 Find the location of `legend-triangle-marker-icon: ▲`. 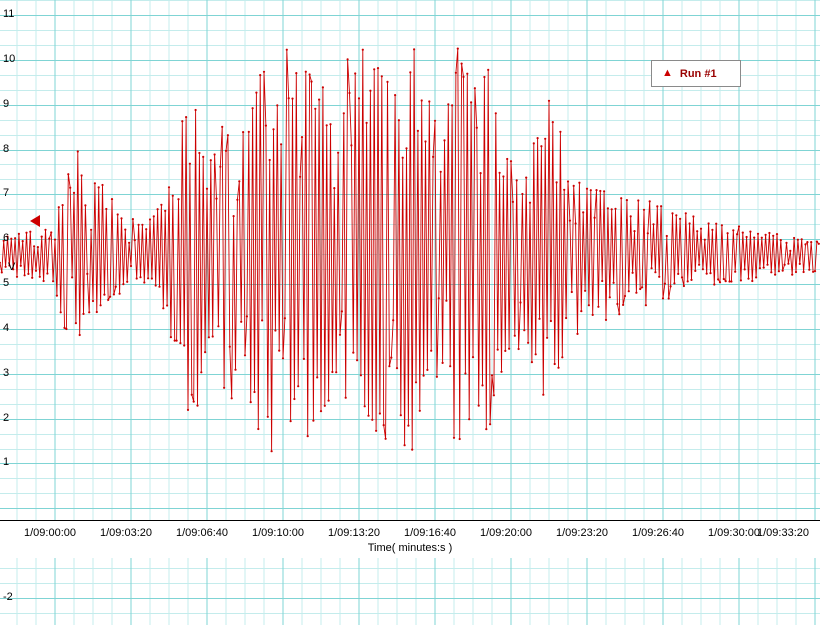

legend-triangle-marker-icon: ▲ is located at coordinates (667, 73).